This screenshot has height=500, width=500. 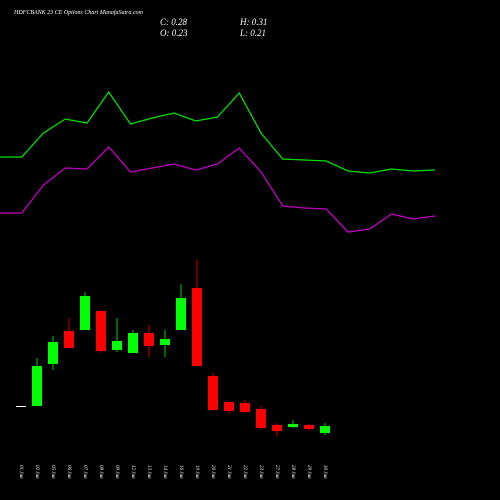 I want to click on high-label: H: 0.31, so click(x=253, y=22).